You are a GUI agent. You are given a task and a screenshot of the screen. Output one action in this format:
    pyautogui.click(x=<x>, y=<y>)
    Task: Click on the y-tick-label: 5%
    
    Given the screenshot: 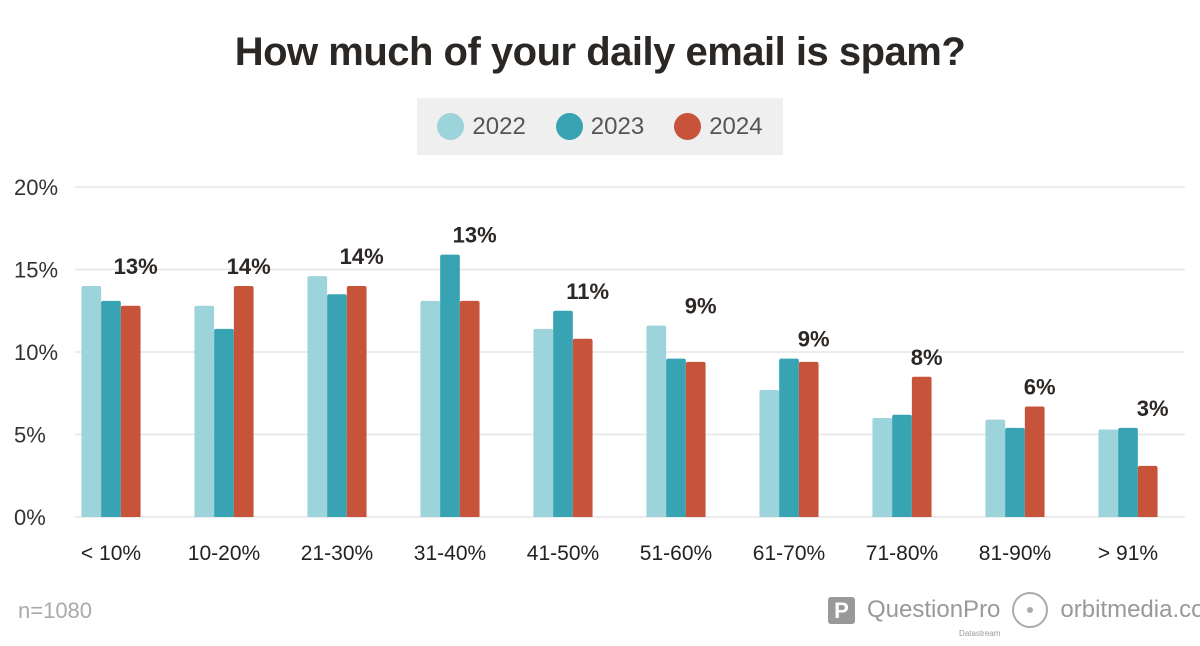 What is the action you would take?
    pyautogui.click(x=30, y=435)
    